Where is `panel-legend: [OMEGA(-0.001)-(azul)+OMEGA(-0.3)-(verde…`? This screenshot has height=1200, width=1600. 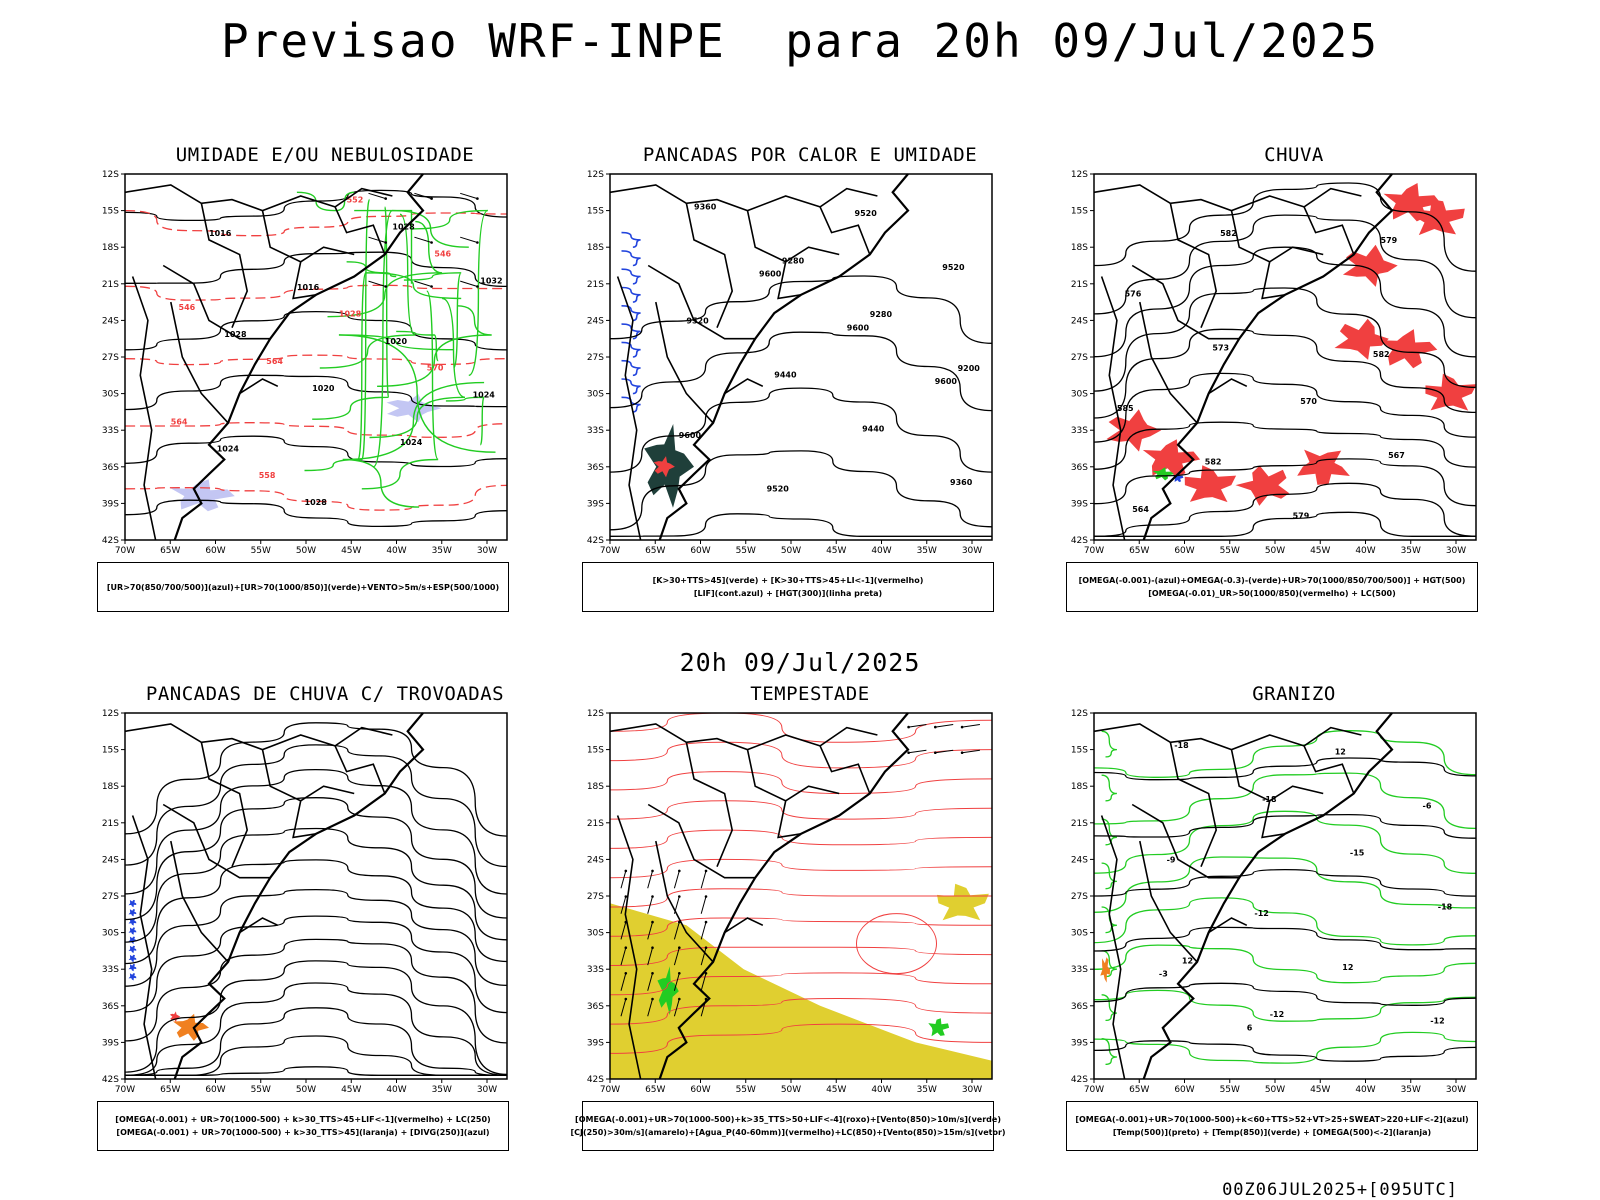
panel-legend: [OMEGA(-0.001)-(azul)+OMEGA(-0.3)-(verde… is located at coordinates (1272, 587).